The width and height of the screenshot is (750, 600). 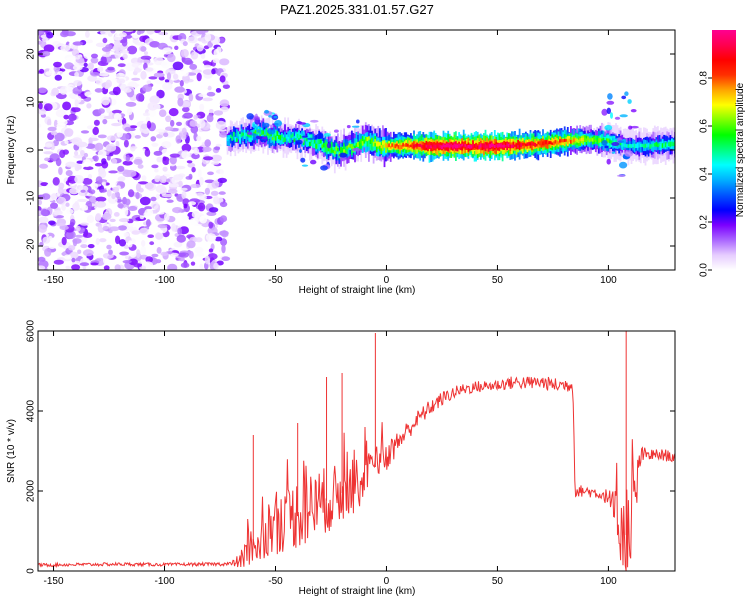 I want to click on colorbar-gradient, so click(x=724, y=150).